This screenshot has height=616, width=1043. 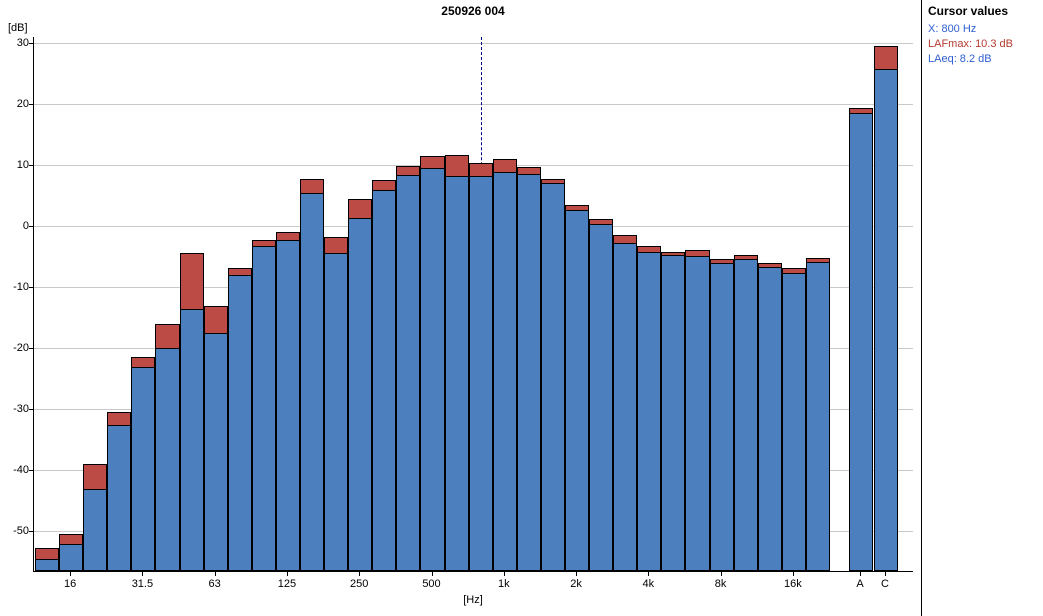 What do you see at coordinates (21, 286) in the screenshot?
I see `y-axis-label: -10` at bounding box center [21, 286].